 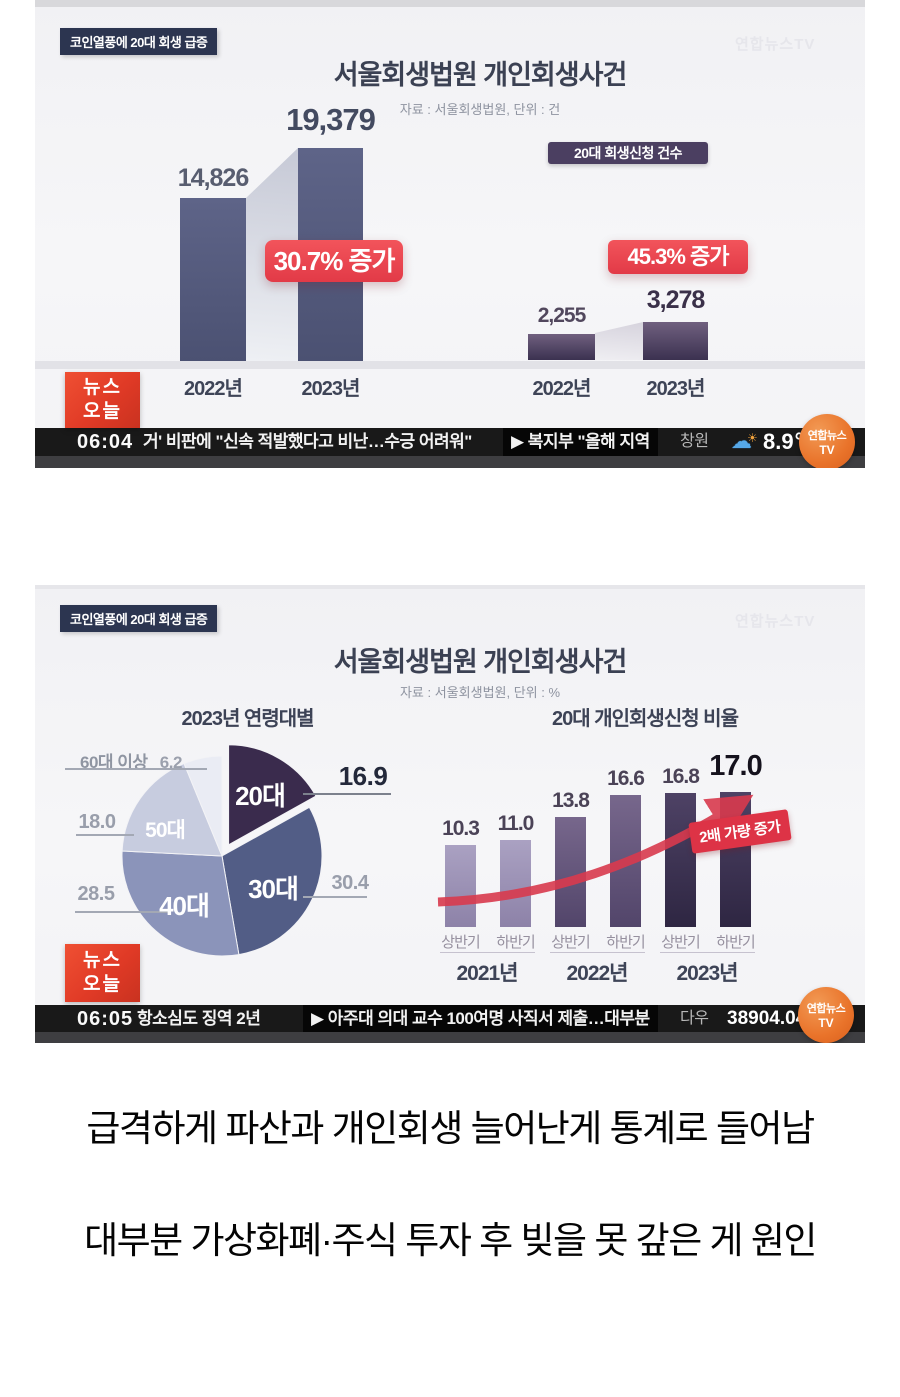 What do you see at coordinates (595, 850) in the screenshot?
I see `growth-arrow` at bounding box center [595, 850].